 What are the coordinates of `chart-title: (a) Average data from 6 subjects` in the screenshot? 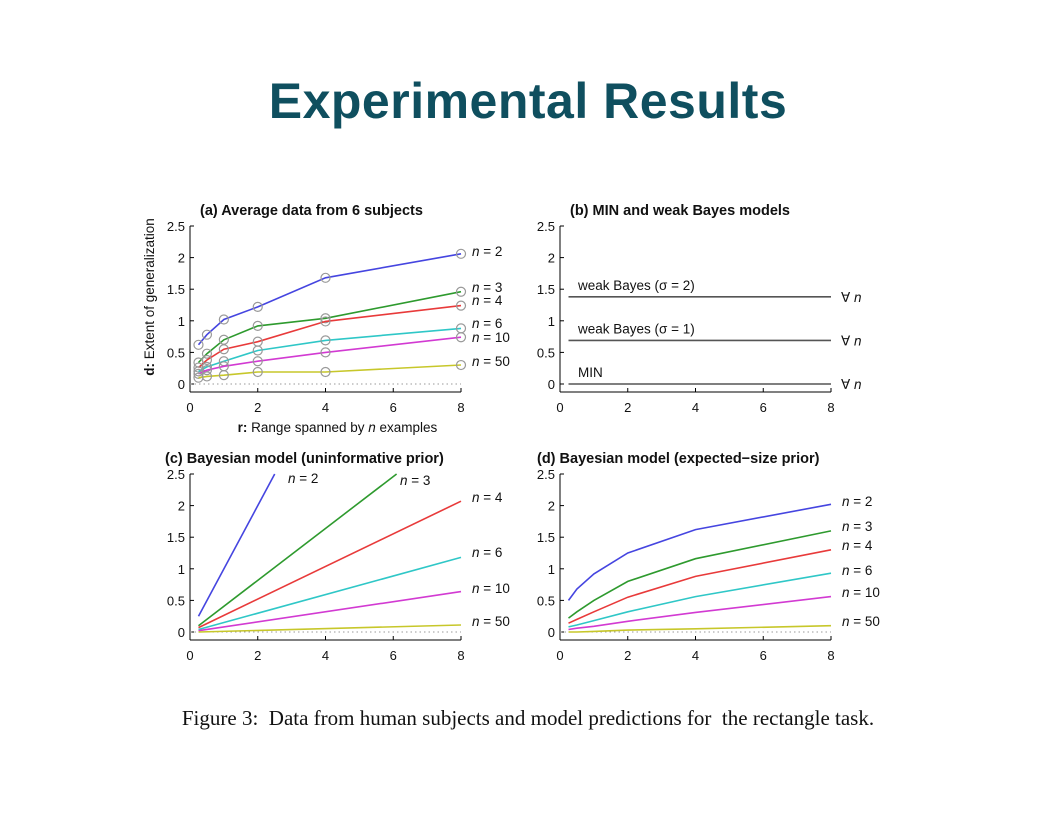 It's located at (311, 211).